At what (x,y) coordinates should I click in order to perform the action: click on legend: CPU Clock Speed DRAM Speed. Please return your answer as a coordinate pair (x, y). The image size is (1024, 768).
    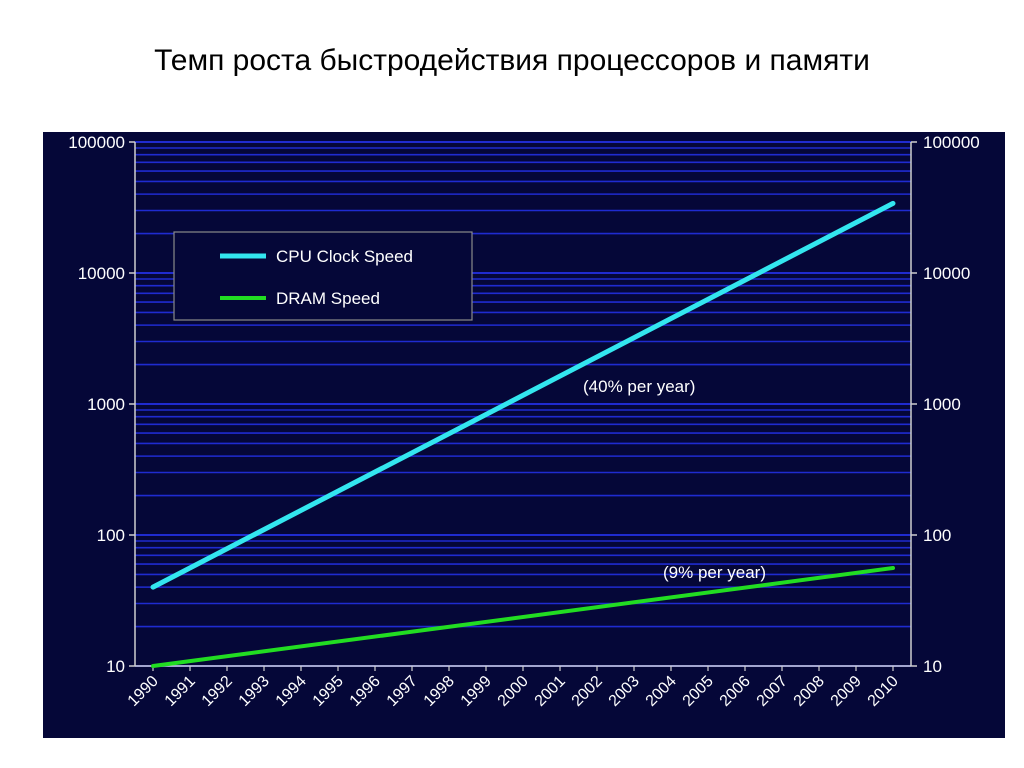
    Looking at the image, I should click on (323, 276).